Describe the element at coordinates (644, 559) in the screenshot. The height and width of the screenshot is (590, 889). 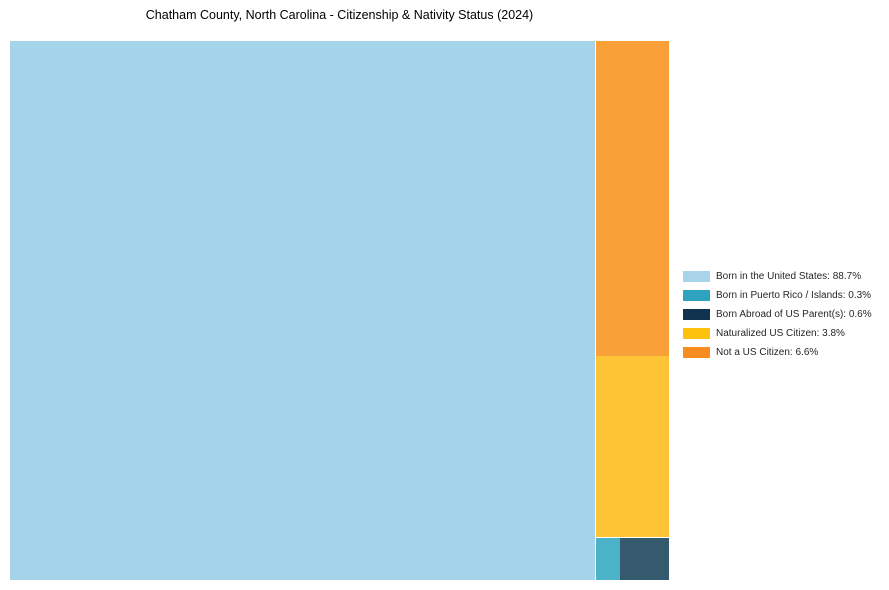
I see `treemap-tile-born-abroad-of-us-parents` at that location.